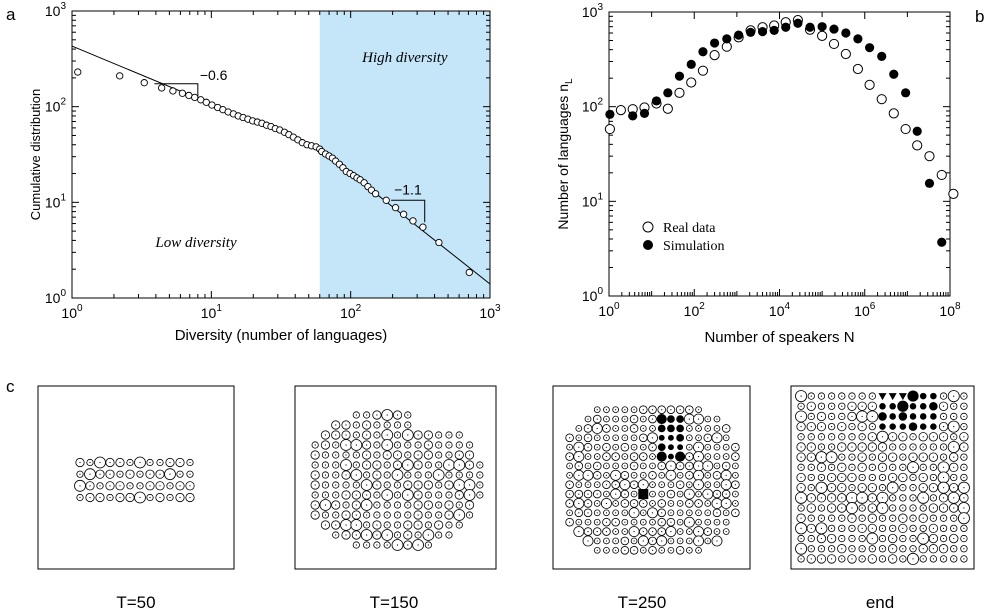 This screenshot has width=997, height=610. I want to click on real-data-point, so click(691, 82).